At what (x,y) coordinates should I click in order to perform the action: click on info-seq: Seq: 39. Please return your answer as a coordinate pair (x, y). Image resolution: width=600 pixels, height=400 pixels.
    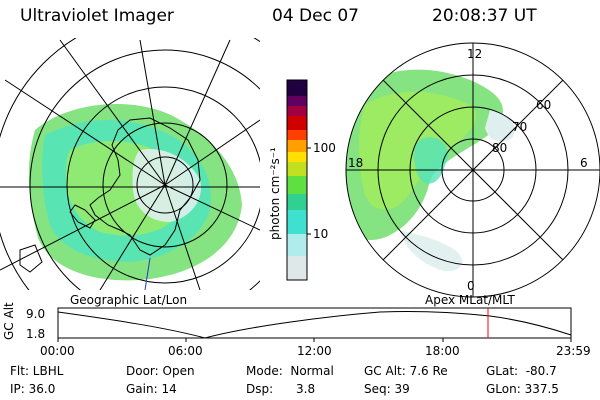
    Looking at the image, I should click on (387, 389).